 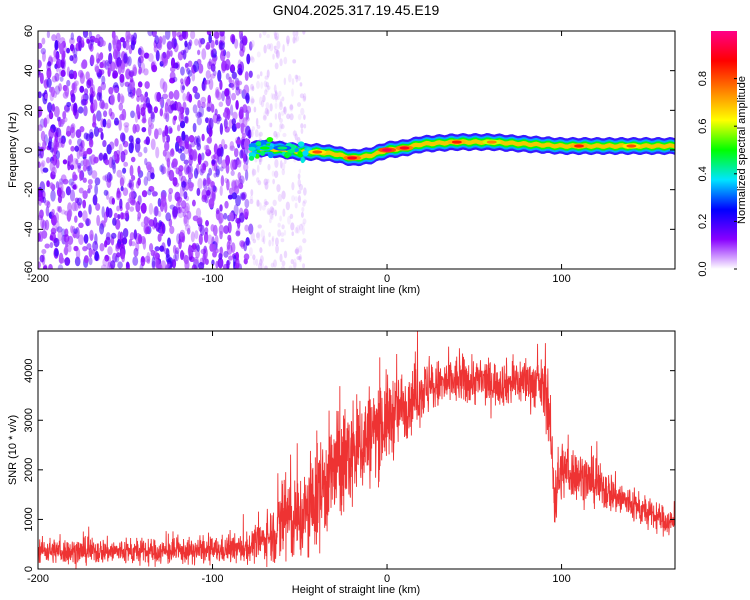 I want to click on y-tick-label: 4000, so click(x=29, y=370).